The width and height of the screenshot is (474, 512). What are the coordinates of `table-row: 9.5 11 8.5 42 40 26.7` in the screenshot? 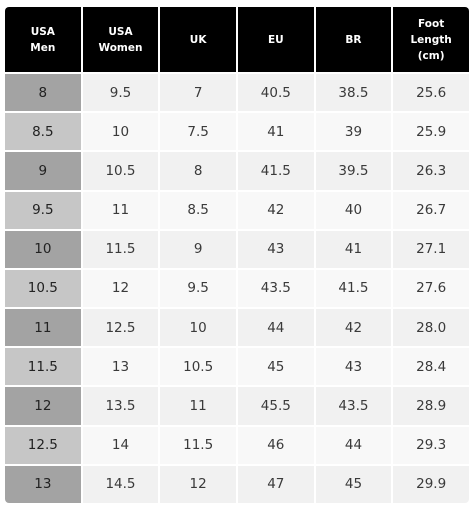 It's located at (237, 210).